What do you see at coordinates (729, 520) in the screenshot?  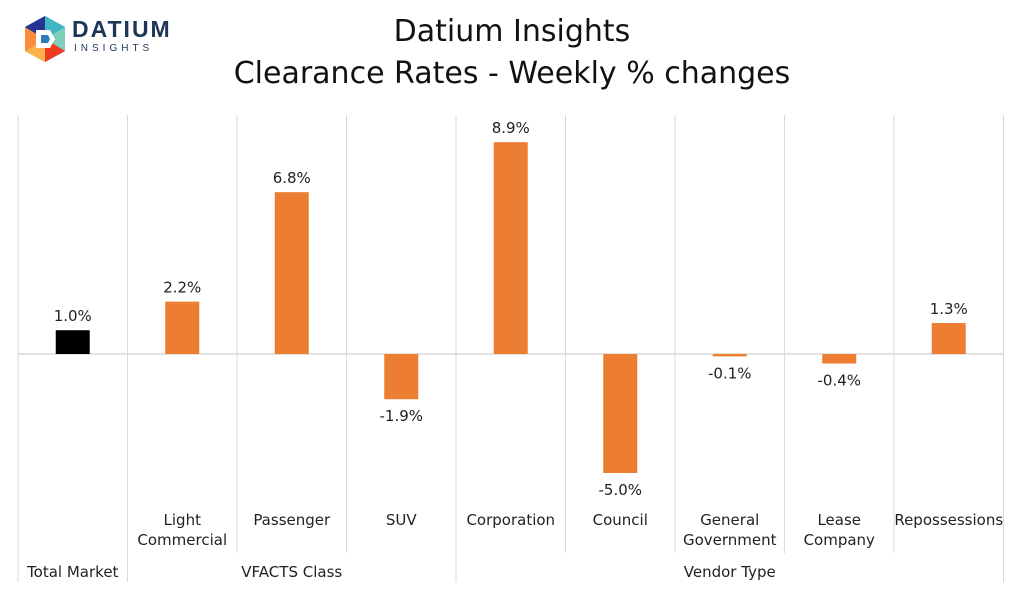 I see `category-label: General` at bounding box center [729, 520].